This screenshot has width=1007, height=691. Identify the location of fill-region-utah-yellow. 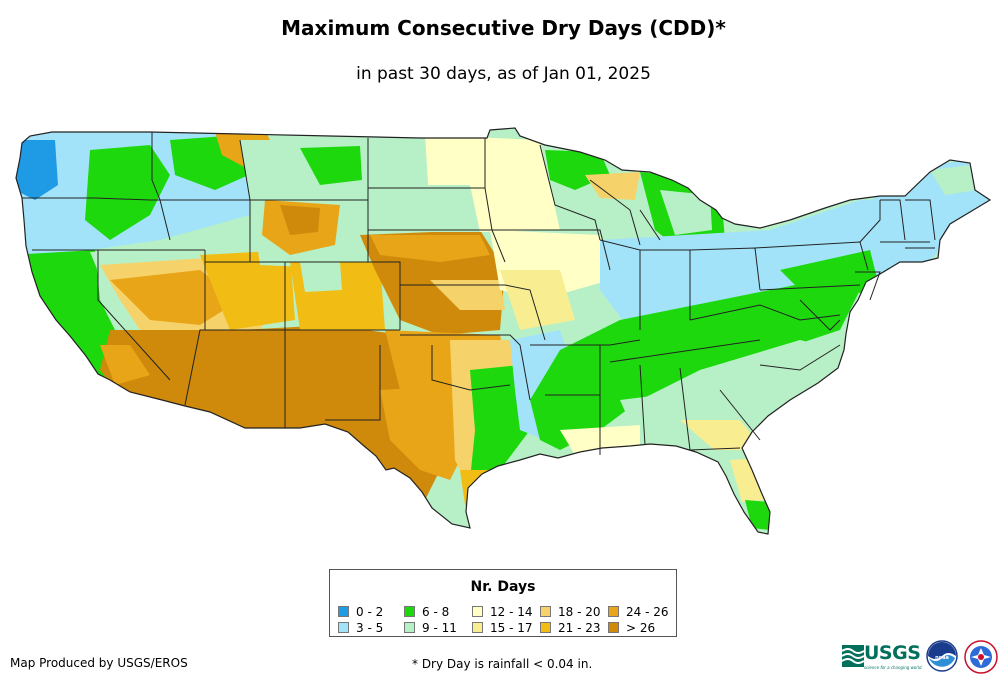
(247, 290).